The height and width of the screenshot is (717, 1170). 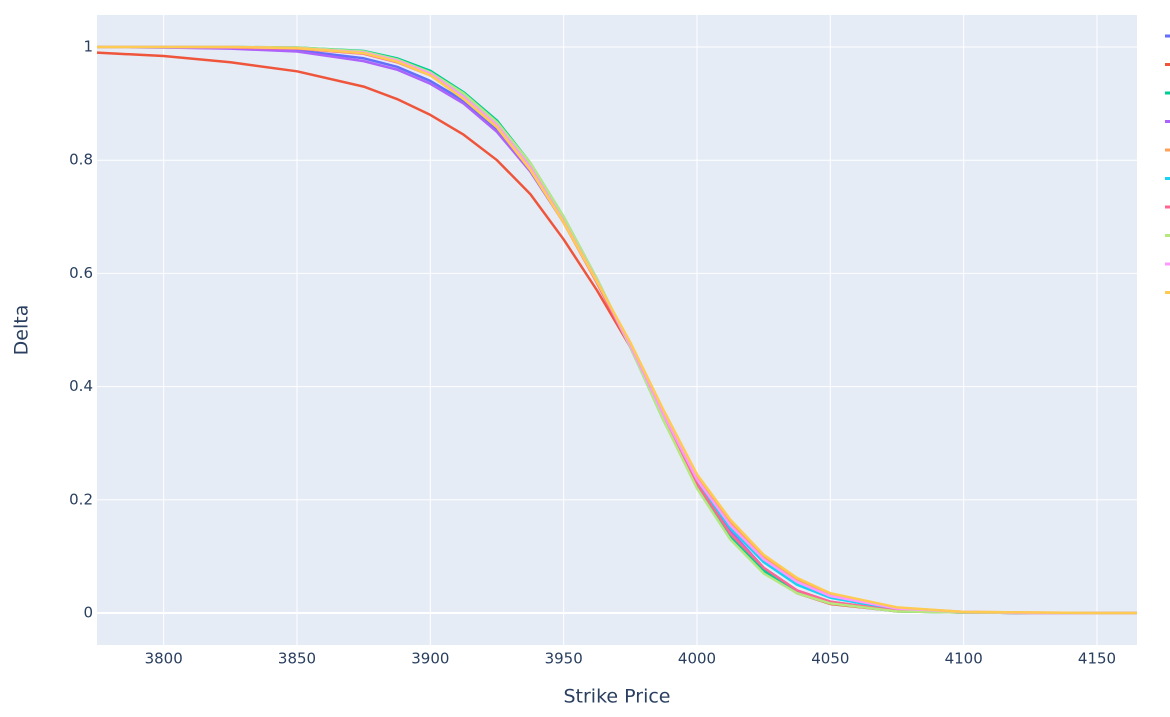 What do you see at coordinates (430, 659) in the screenshot?
I see `x-tick-label: 3900` at bounding box center [430, 659].